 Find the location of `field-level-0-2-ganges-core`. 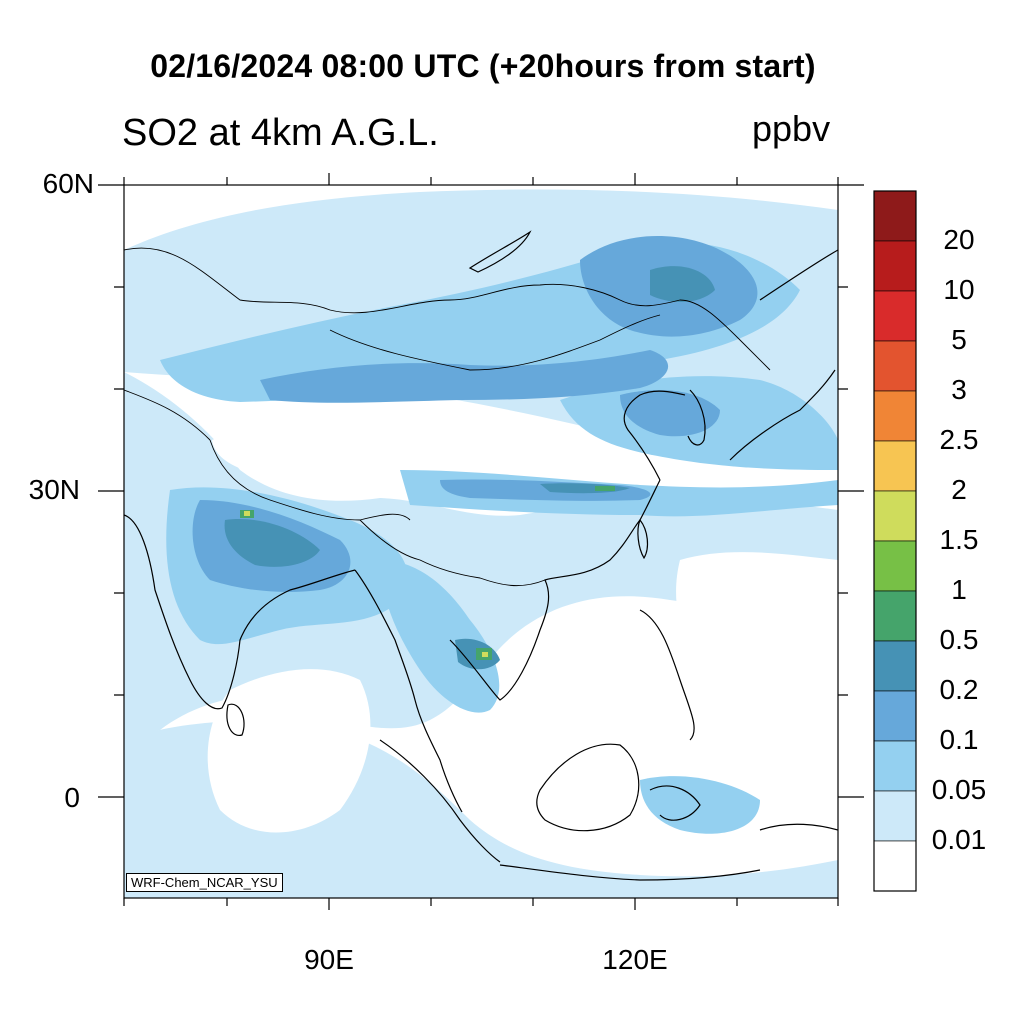

field-level-0-2-ganges-core is located at coordinates (272, 543).